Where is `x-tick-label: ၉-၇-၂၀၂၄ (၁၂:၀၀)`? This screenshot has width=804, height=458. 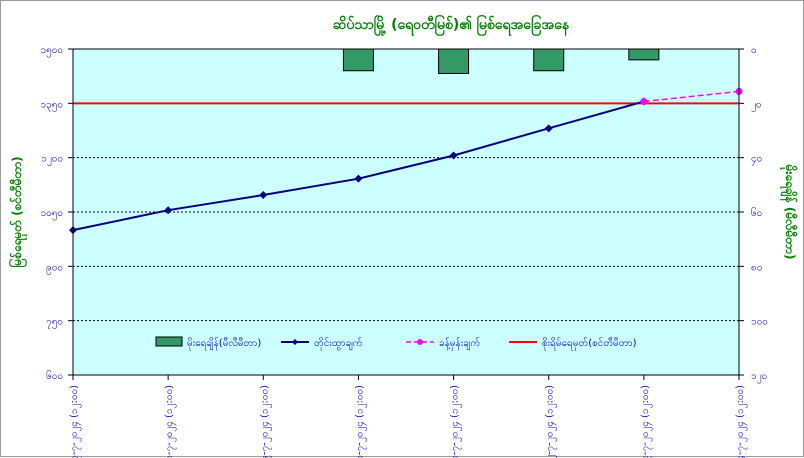
x-tick-label: ၉-၇-၂၀၂၄ (၁၂:၀၀) is located at coordinates (265, 421).